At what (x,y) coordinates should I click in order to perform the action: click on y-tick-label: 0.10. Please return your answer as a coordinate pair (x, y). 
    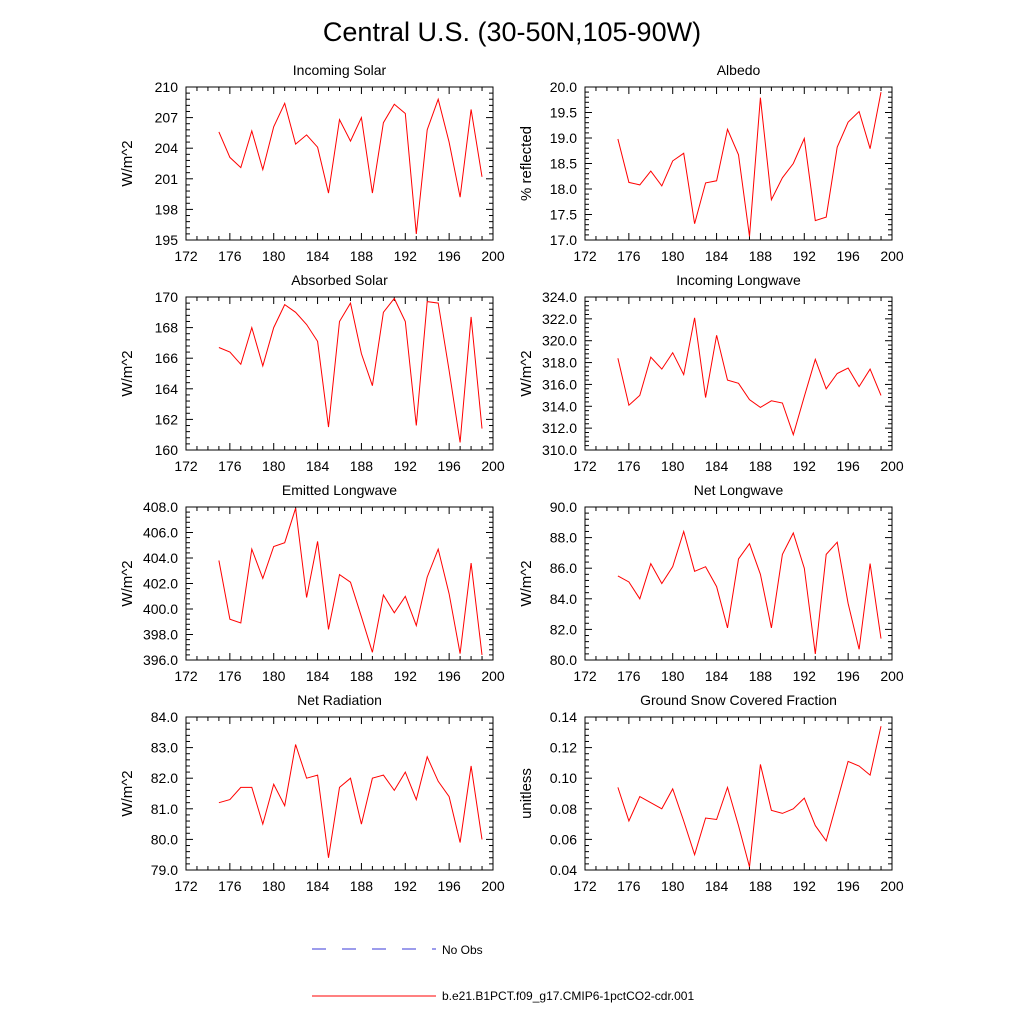
    Looking at the image, I should click on (563, 778).